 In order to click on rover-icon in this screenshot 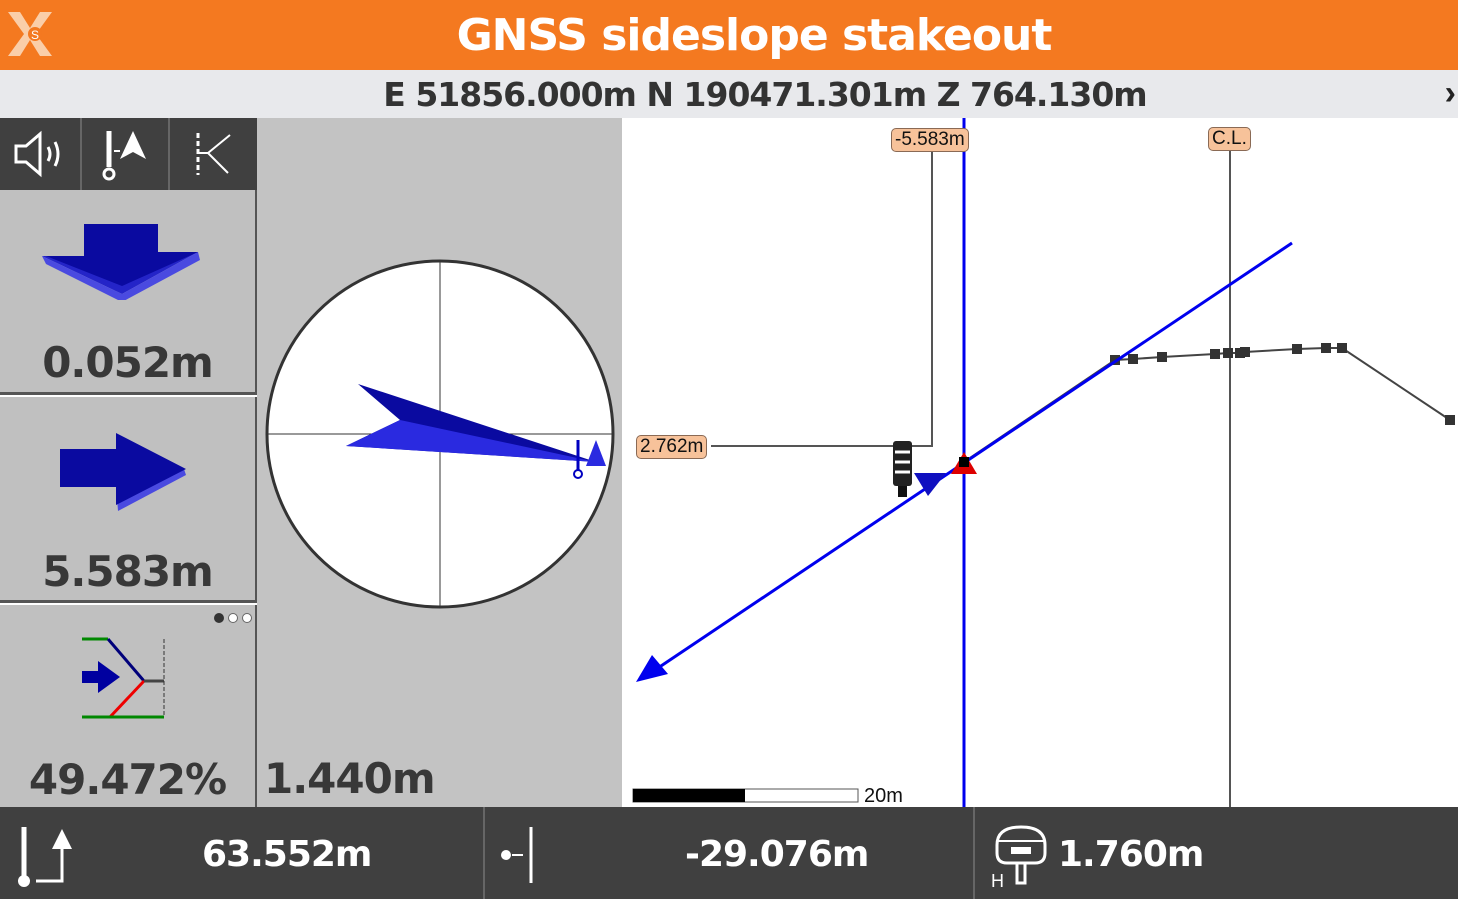, I will do `click(902, 469)`.